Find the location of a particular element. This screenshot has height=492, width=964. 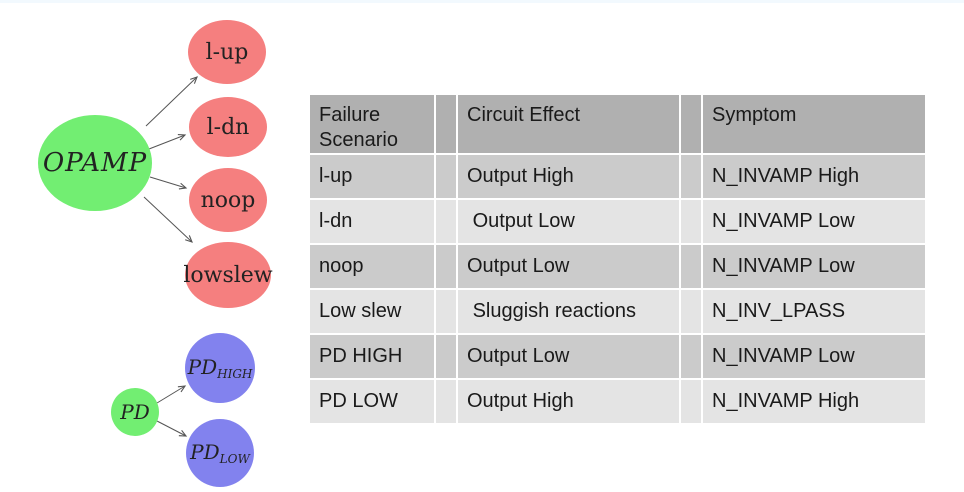

cell-scenario: Low slew is located at coordinates (372, 311).